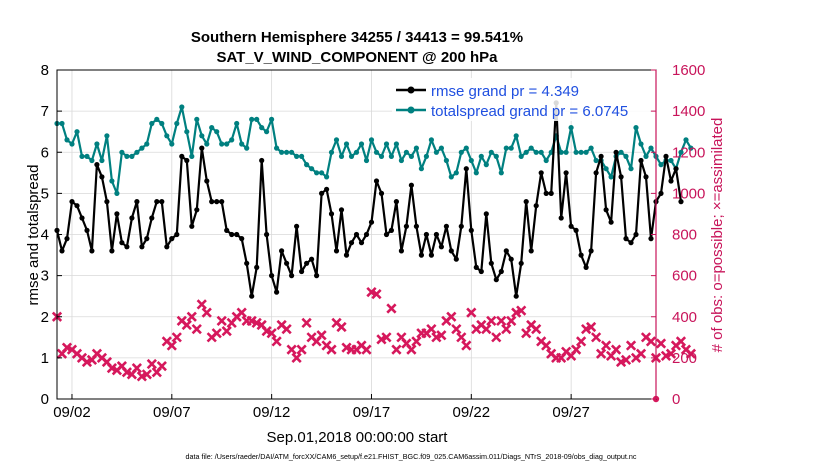 Image resolution: width=830 pixels, height=470 pixels. I want to click on y-axis-label-right: # of obs: o=possible; ×=assimilated, so click(717, 235).